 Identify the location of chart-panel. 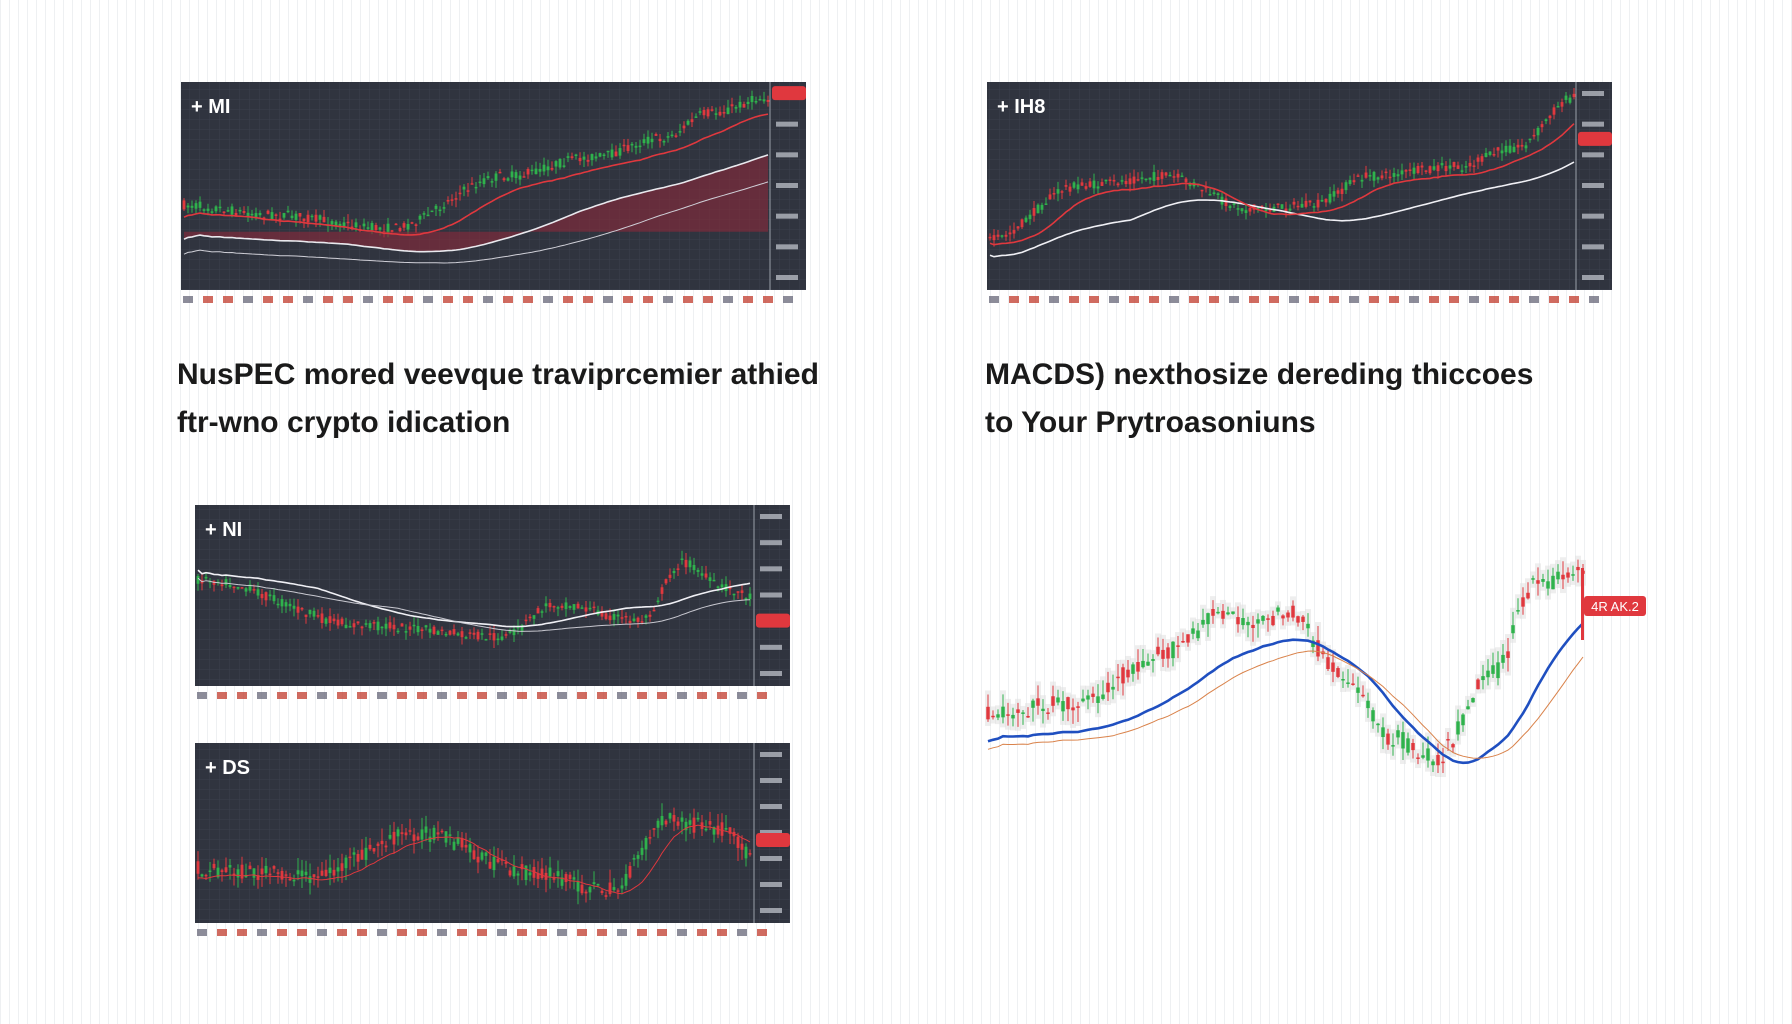
(492, 833).